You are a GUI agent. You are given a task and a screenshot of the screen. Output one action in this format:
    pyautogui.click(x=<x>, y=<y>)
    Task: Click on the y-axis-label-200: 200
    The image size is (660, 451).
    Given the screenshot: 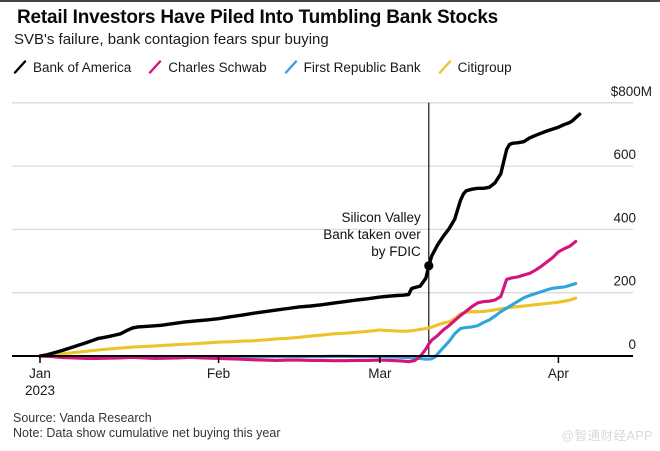 What is the action you would take?
    pyautogui.click(x=624, y=281)
    